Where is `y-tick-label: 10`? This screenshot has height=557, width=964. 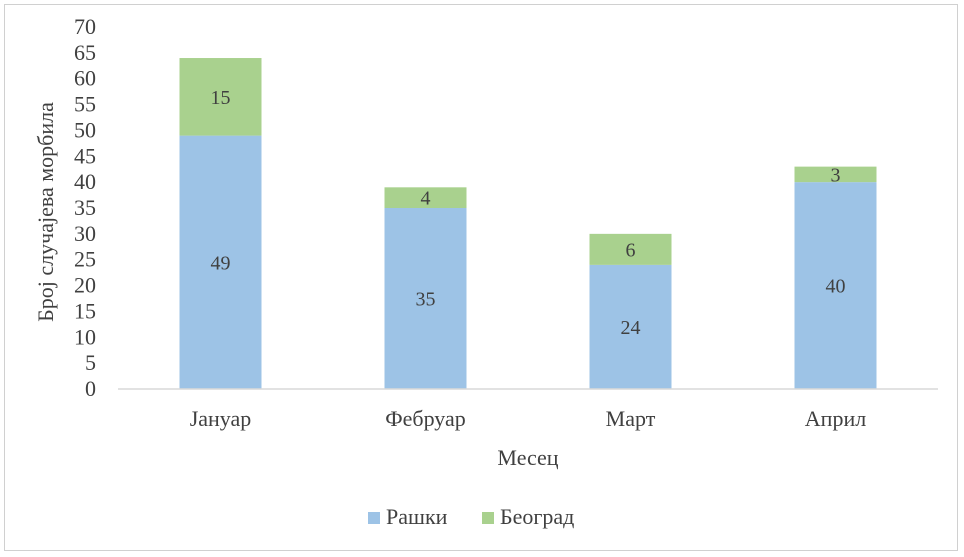
y-tick-label: 10 is located at coordinates (85, 336).